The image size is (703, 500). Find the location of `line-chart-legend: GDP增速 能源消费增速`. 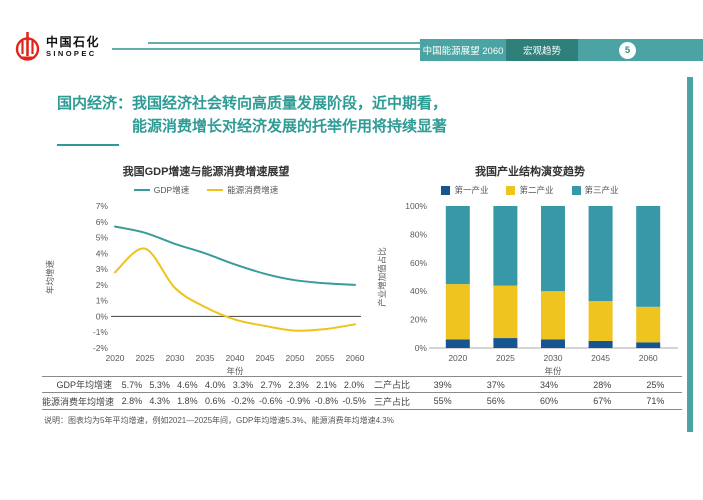

line-chart-legend: GDP增速 能源消费增速 is located at coordinates (206, 190).